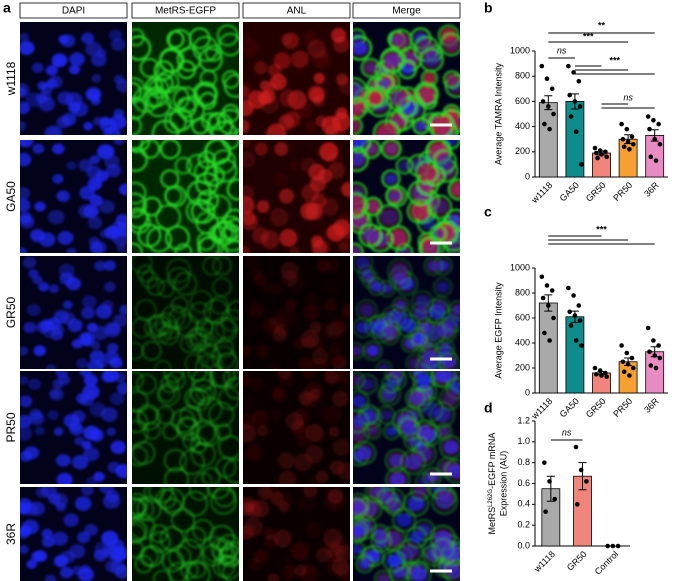 The height and width of the screenshot is (581, 685). I want to click on column-header-box, so click(406, 10).